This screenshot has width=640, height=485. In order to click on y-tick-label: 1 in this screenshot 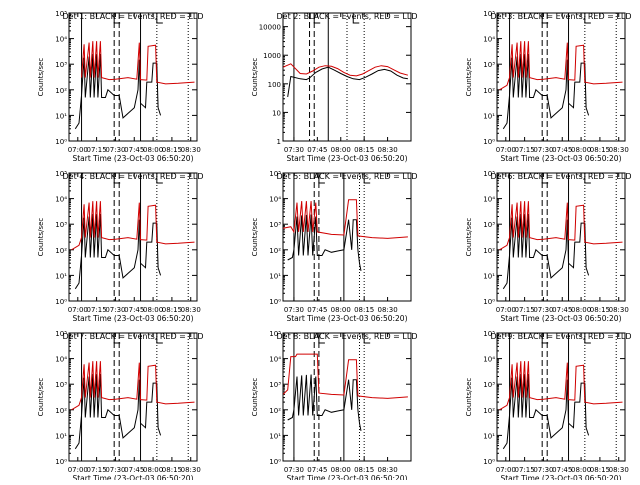, I will do `click(279, 142)`.